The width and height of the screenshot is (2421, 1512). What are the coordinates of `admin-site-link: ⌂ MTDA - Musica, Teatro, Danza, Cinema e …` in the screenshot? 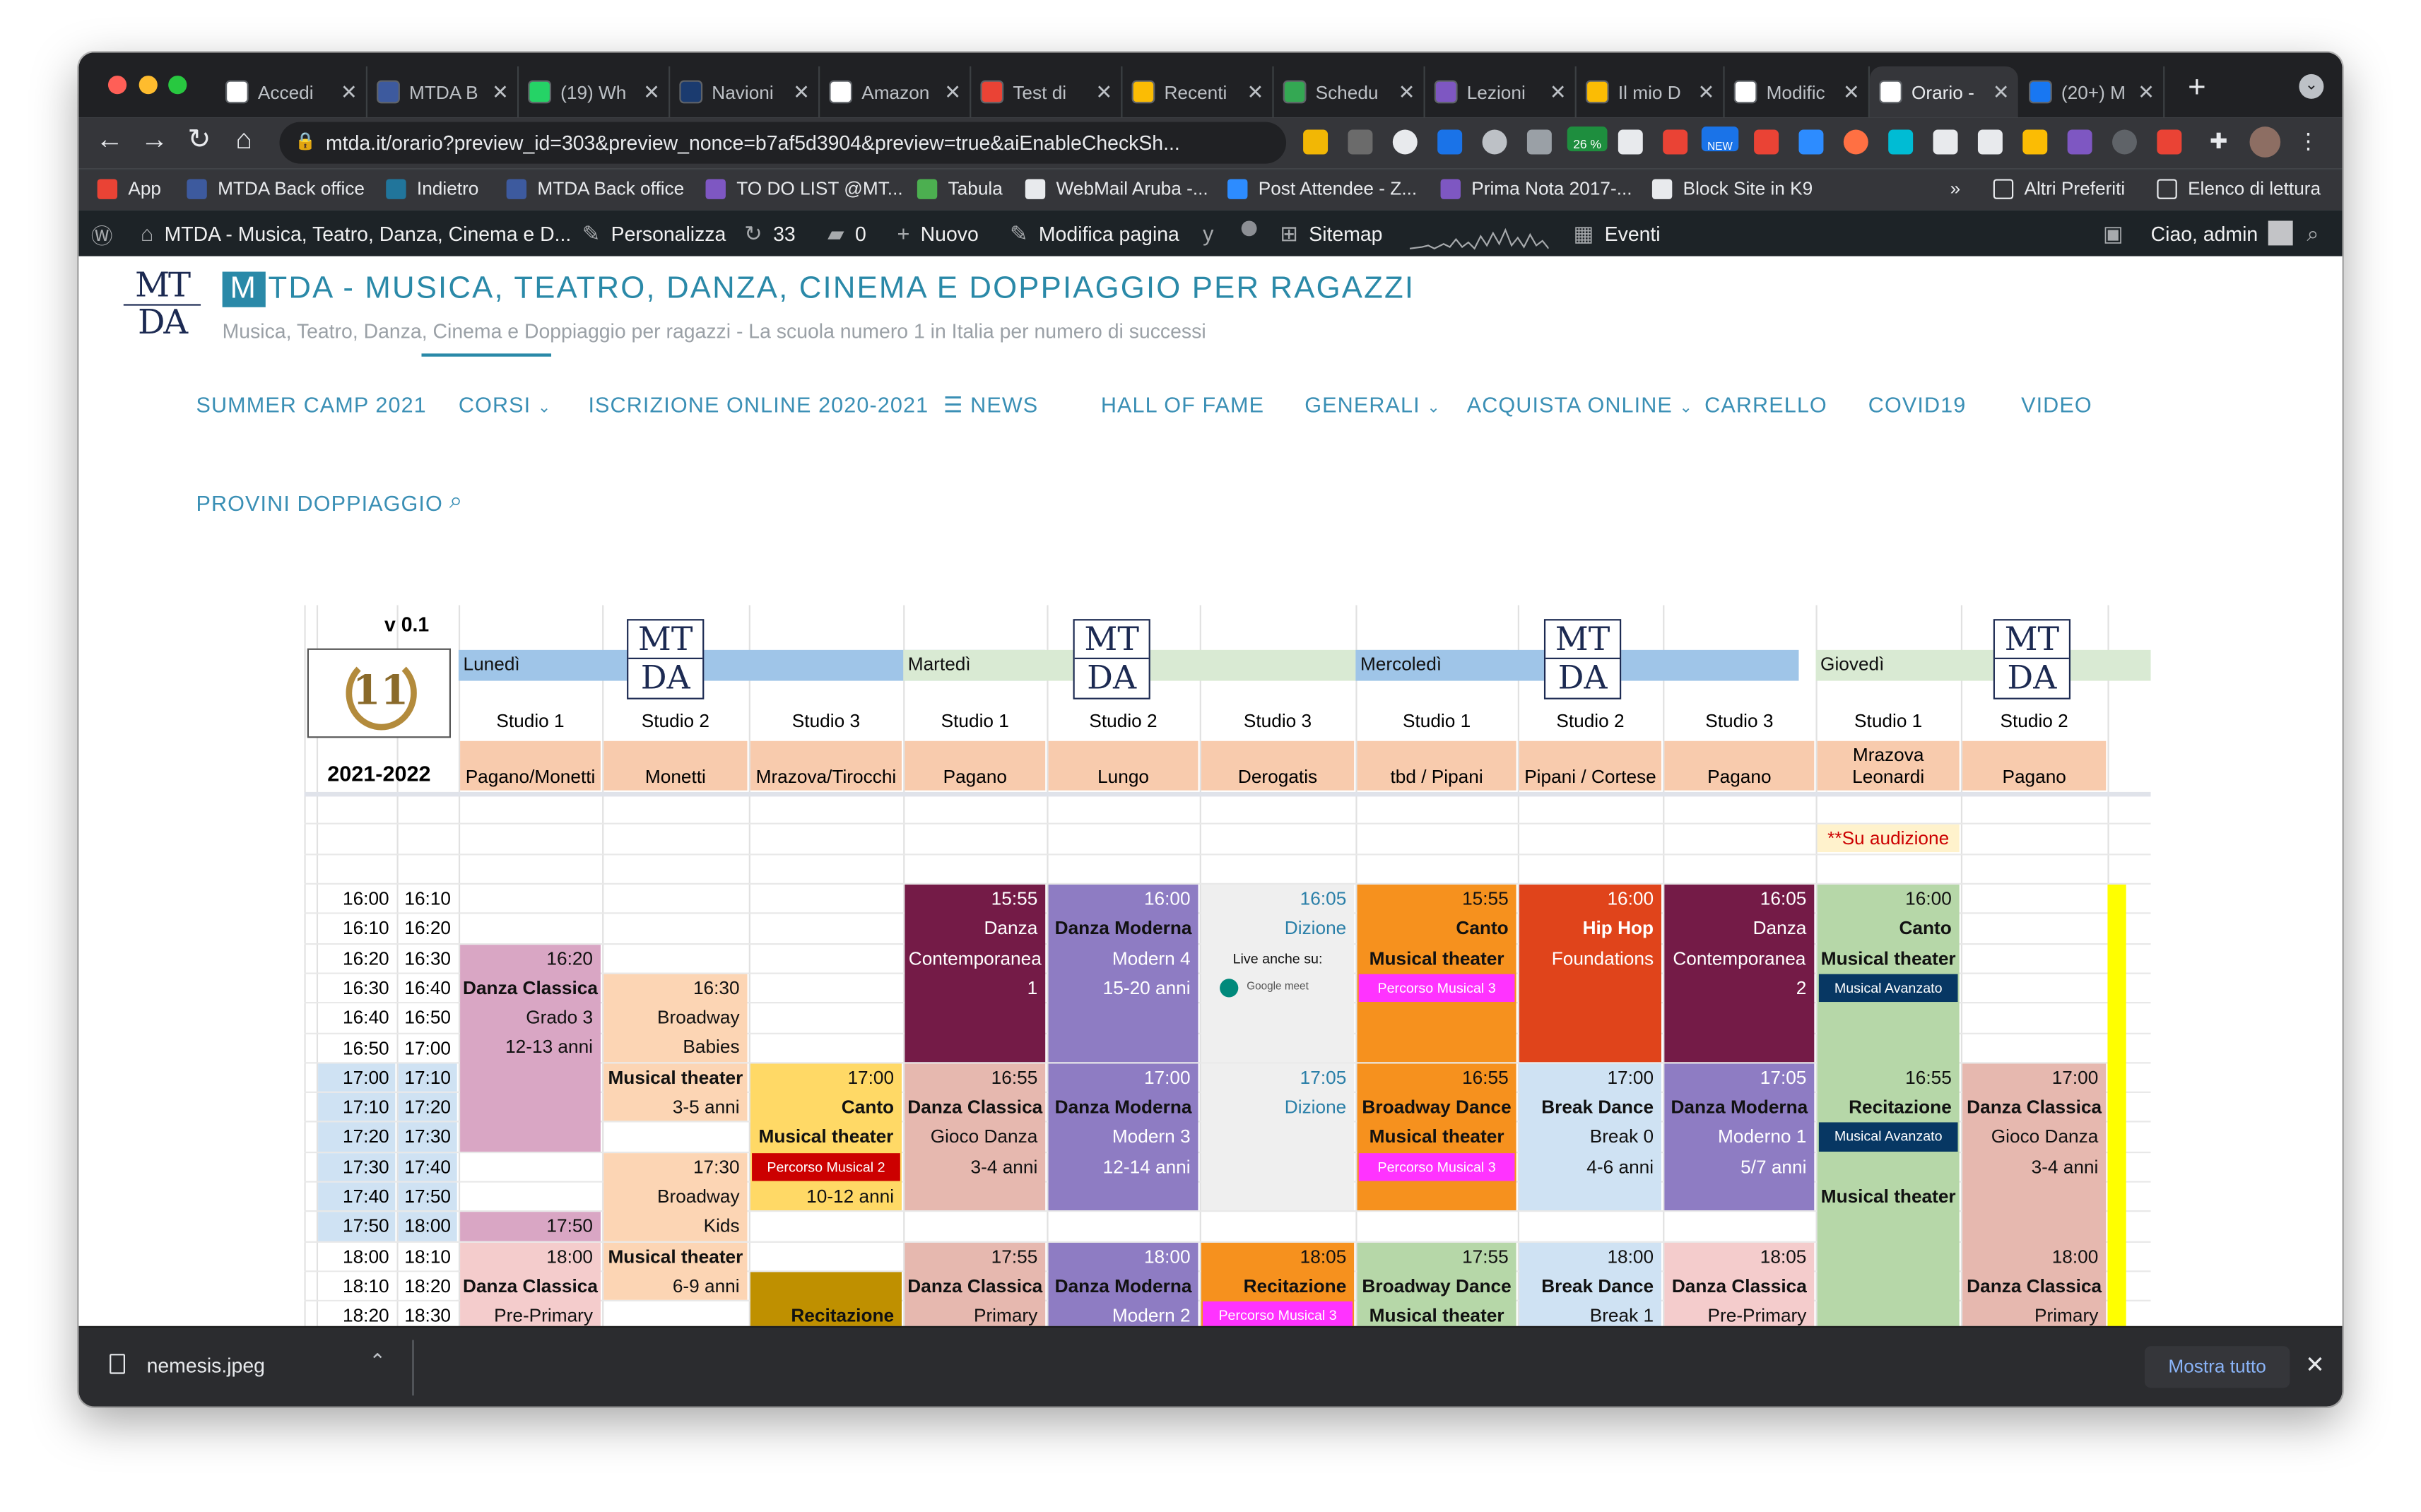 It's located at (356, 232).